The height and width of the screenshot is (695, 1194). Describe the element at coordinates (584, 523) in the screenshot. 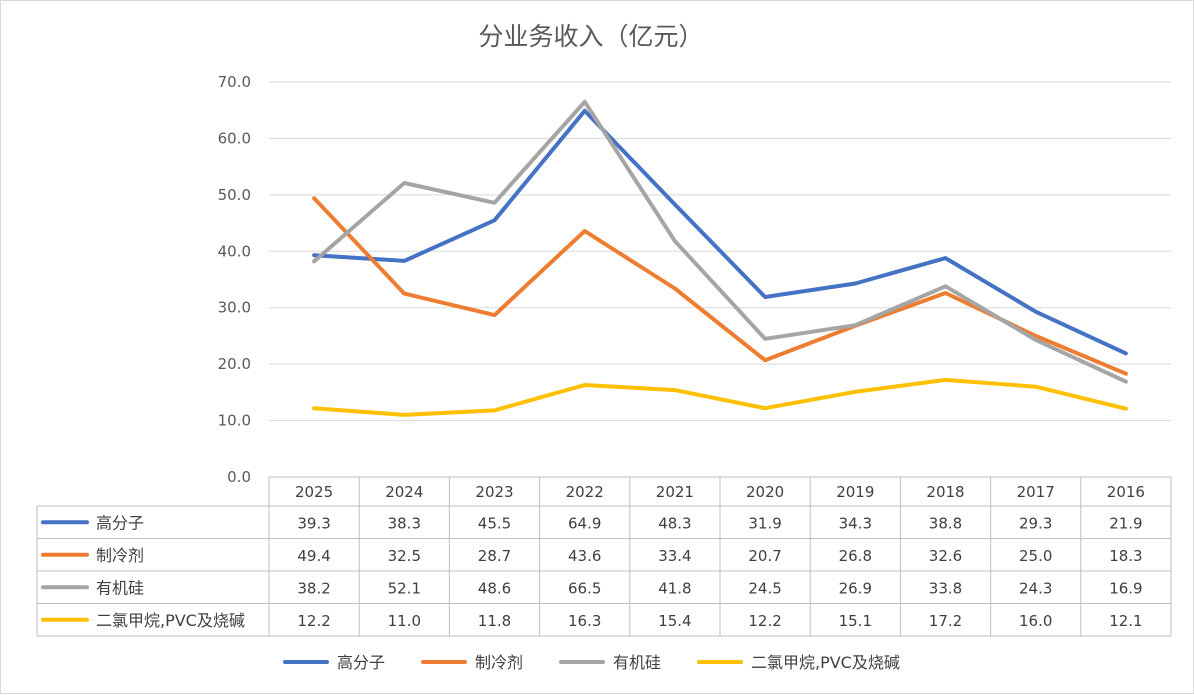

I see `table-cell-value: 64.9` at that location.